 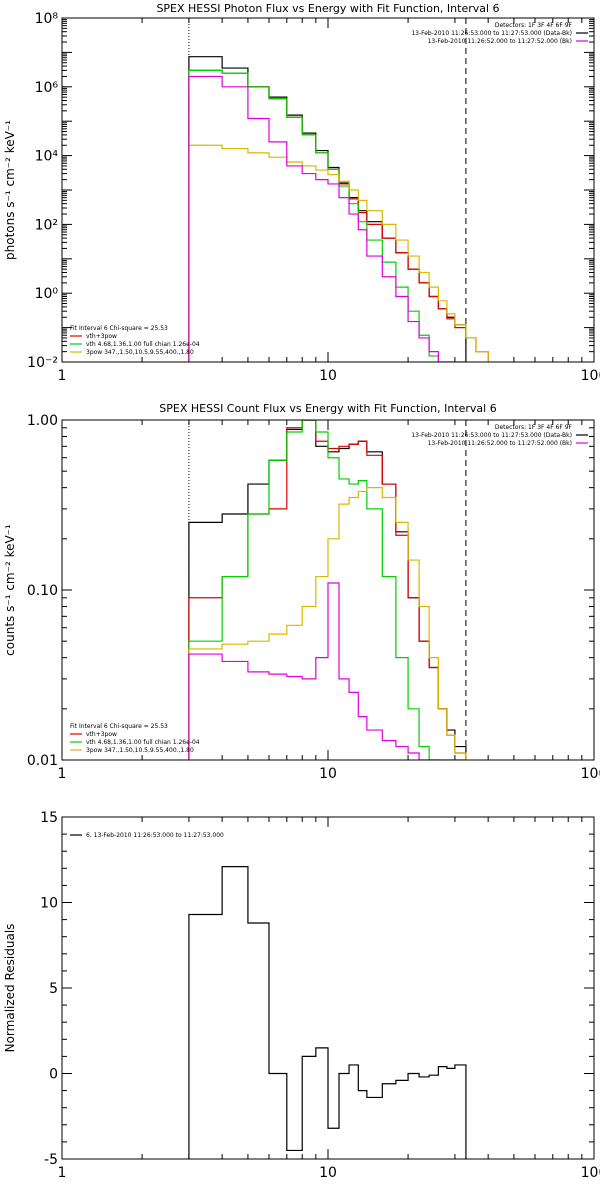 What do you see at coordinates (49, 904) in the screenshot?
I see `y-tick-label: 10` at bounding box center [49, 904].